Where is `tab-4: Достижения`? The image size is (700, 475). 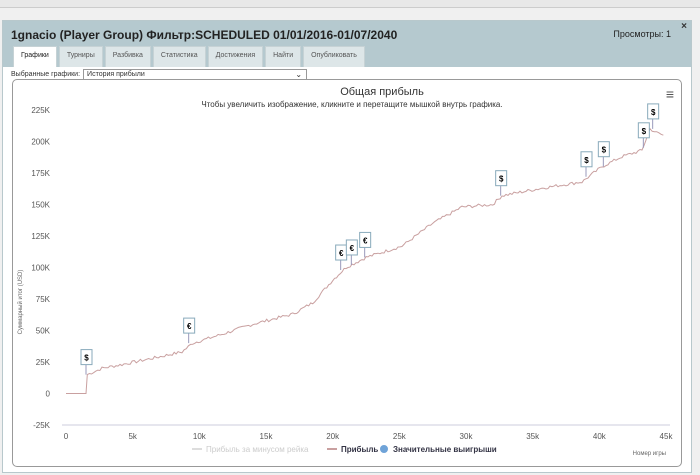 tab-4: Достижения is located at coordinates (235, 56).